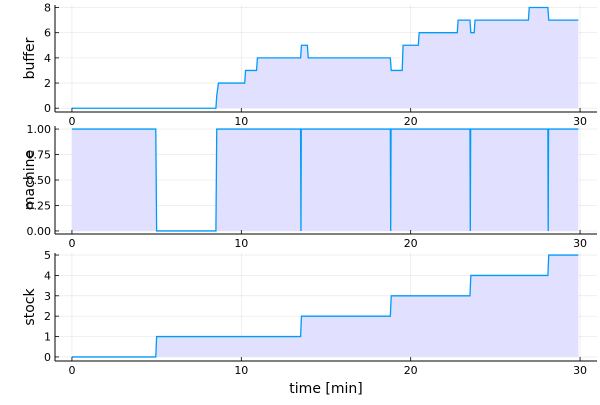  I want to click on y-tick-label: 3, so click(47, 296).